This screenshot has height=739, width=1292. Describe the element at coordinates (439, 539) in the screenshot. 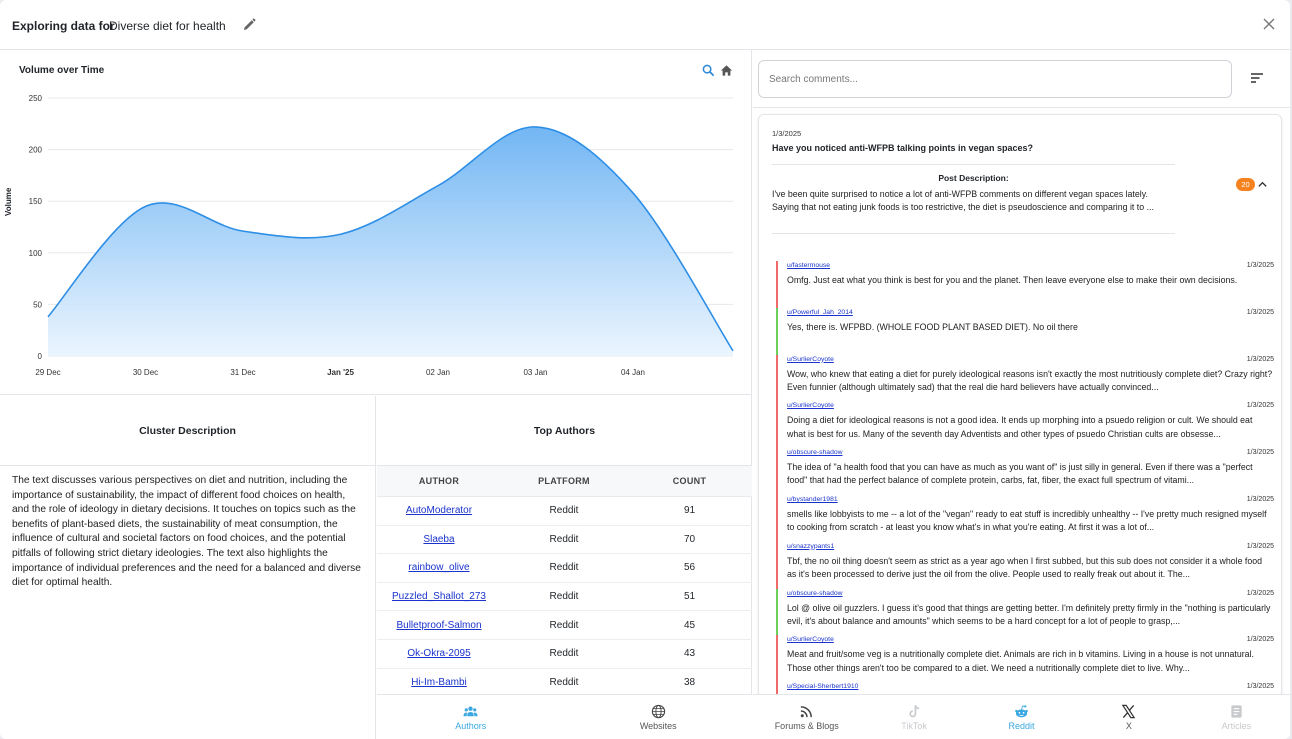

I see `author-link: Slaeba` at that location.